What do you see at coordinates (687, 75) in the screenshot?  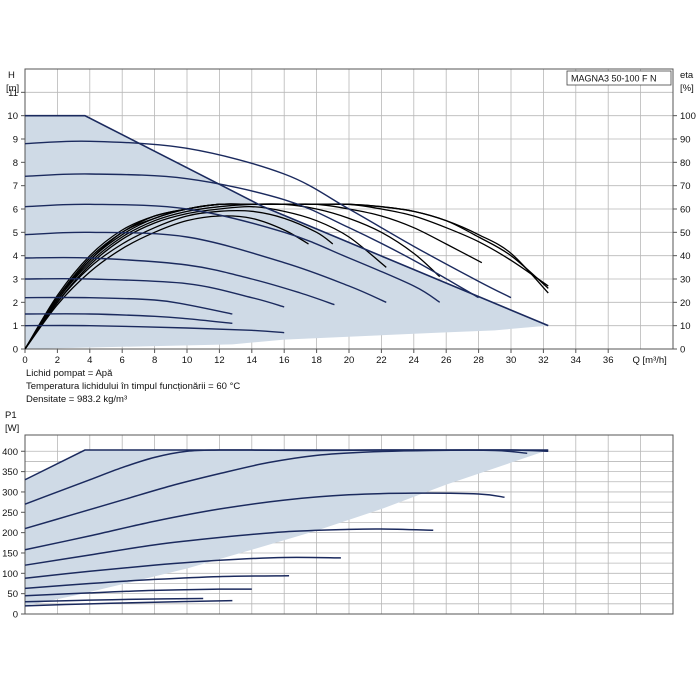 I see `y2-axis-label: eta` at bounding box center [687, 75].